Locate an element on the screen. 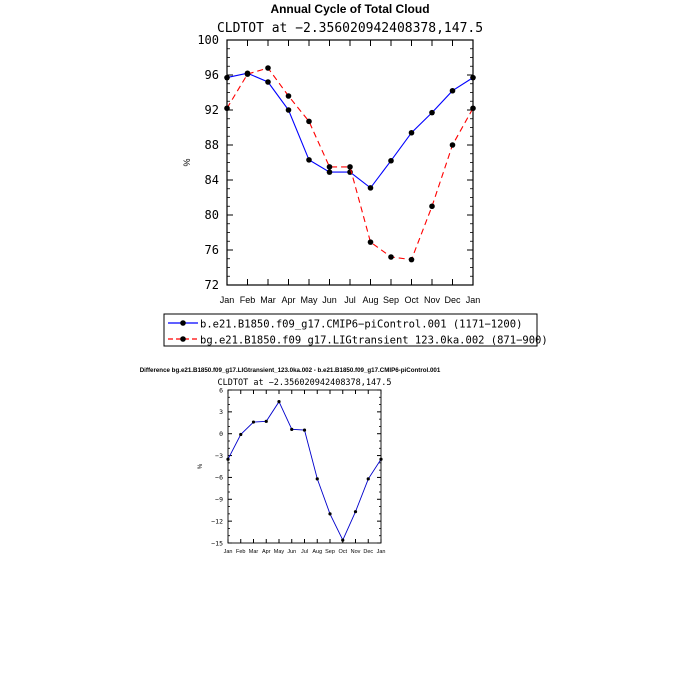 The height and width of the screenshot is (700, 700). y-tick-label: −3 is located at coordinates (219, 456).